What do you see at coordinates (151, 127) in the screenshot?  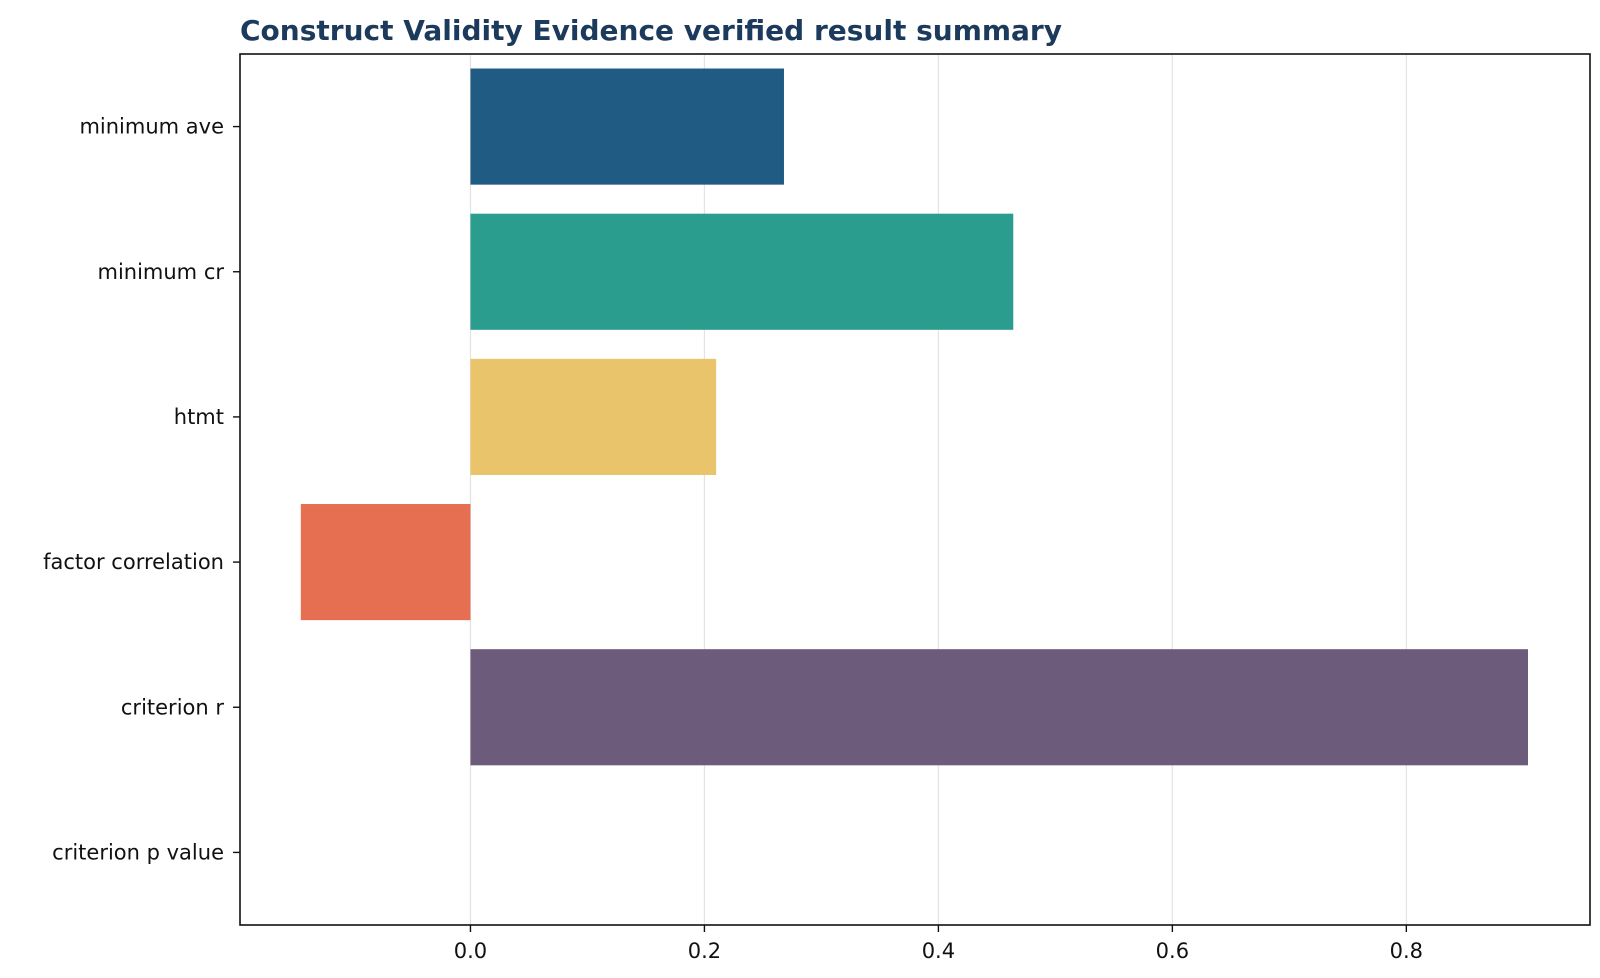 I see `y-tick-label: minimum ave` at bounding box center [151, 127].